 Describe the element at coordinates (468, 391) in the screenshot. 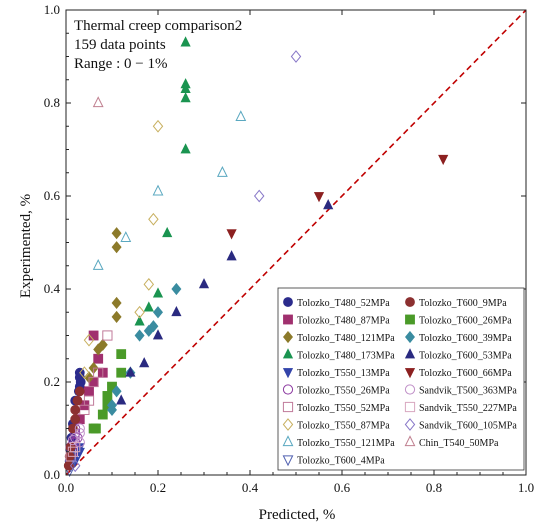

I see `legend-label: Sandvik_T500_363MPa` at that location.